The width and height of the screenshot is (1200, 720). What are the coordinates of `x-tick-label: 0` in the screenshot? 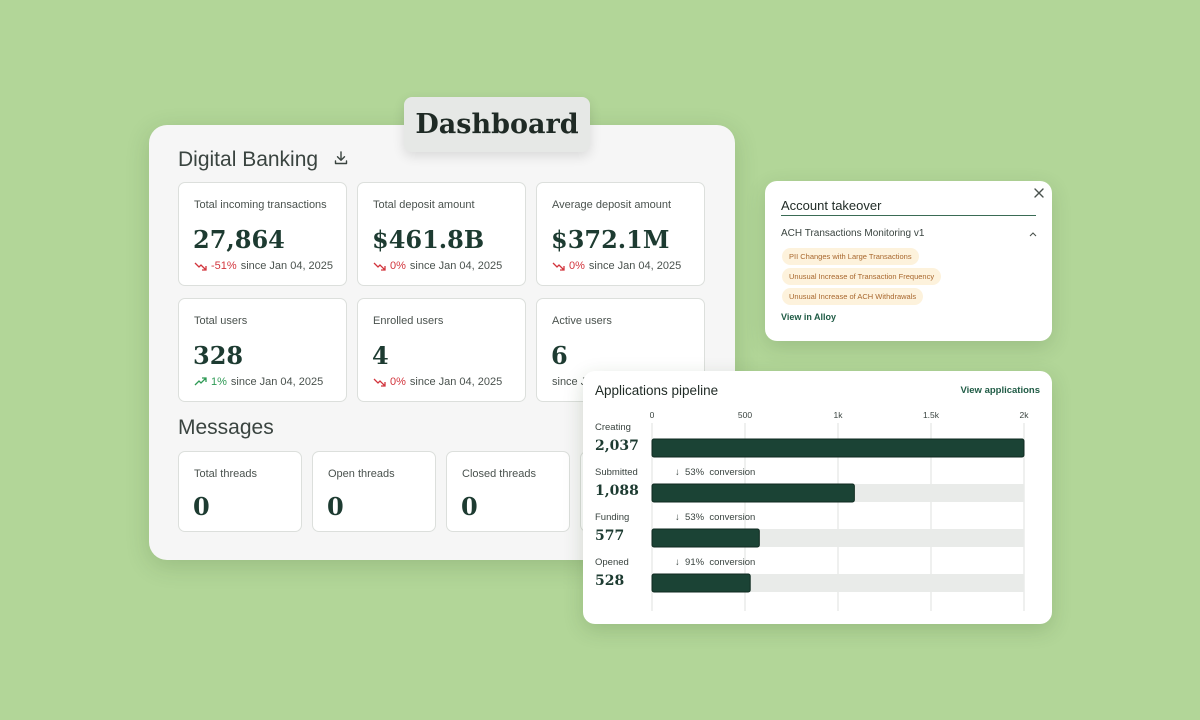 It's located at (652, 415).